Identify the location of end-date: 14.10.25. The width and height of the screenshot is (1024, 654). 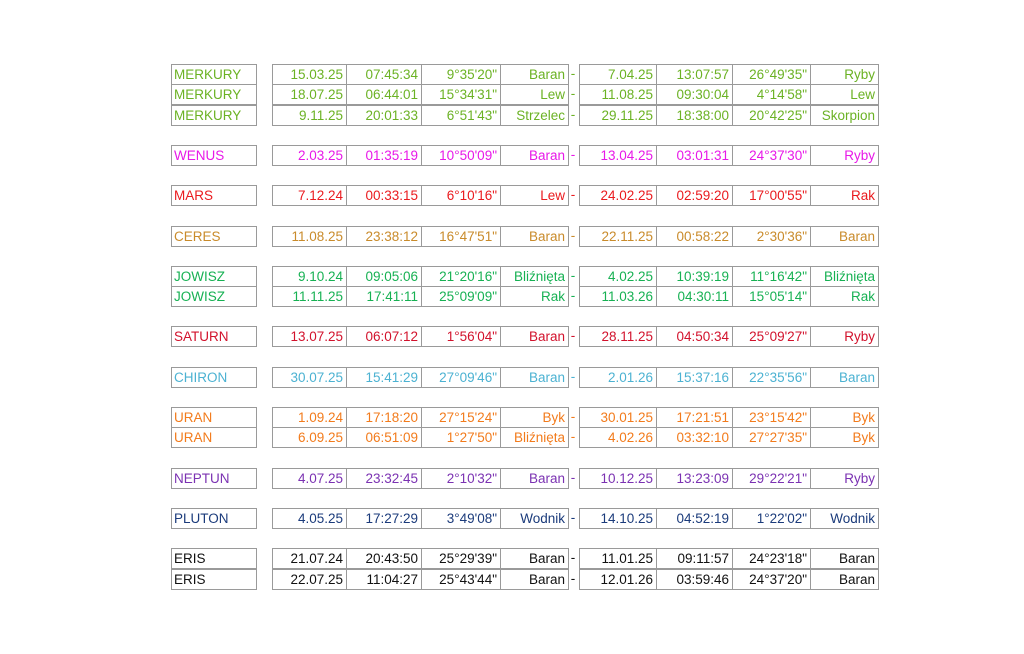
(618, 518).